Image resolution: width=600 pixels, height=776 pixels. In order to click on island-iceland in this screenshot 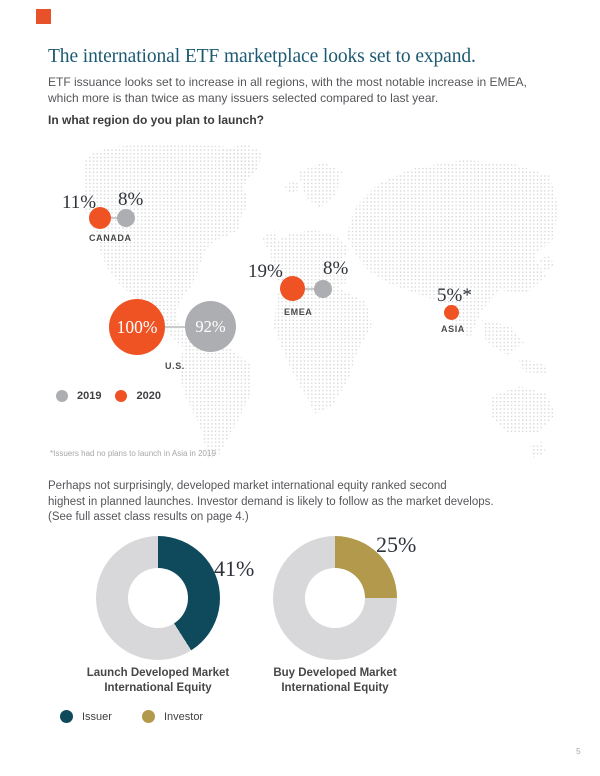, I will do `click(292, 187)`.